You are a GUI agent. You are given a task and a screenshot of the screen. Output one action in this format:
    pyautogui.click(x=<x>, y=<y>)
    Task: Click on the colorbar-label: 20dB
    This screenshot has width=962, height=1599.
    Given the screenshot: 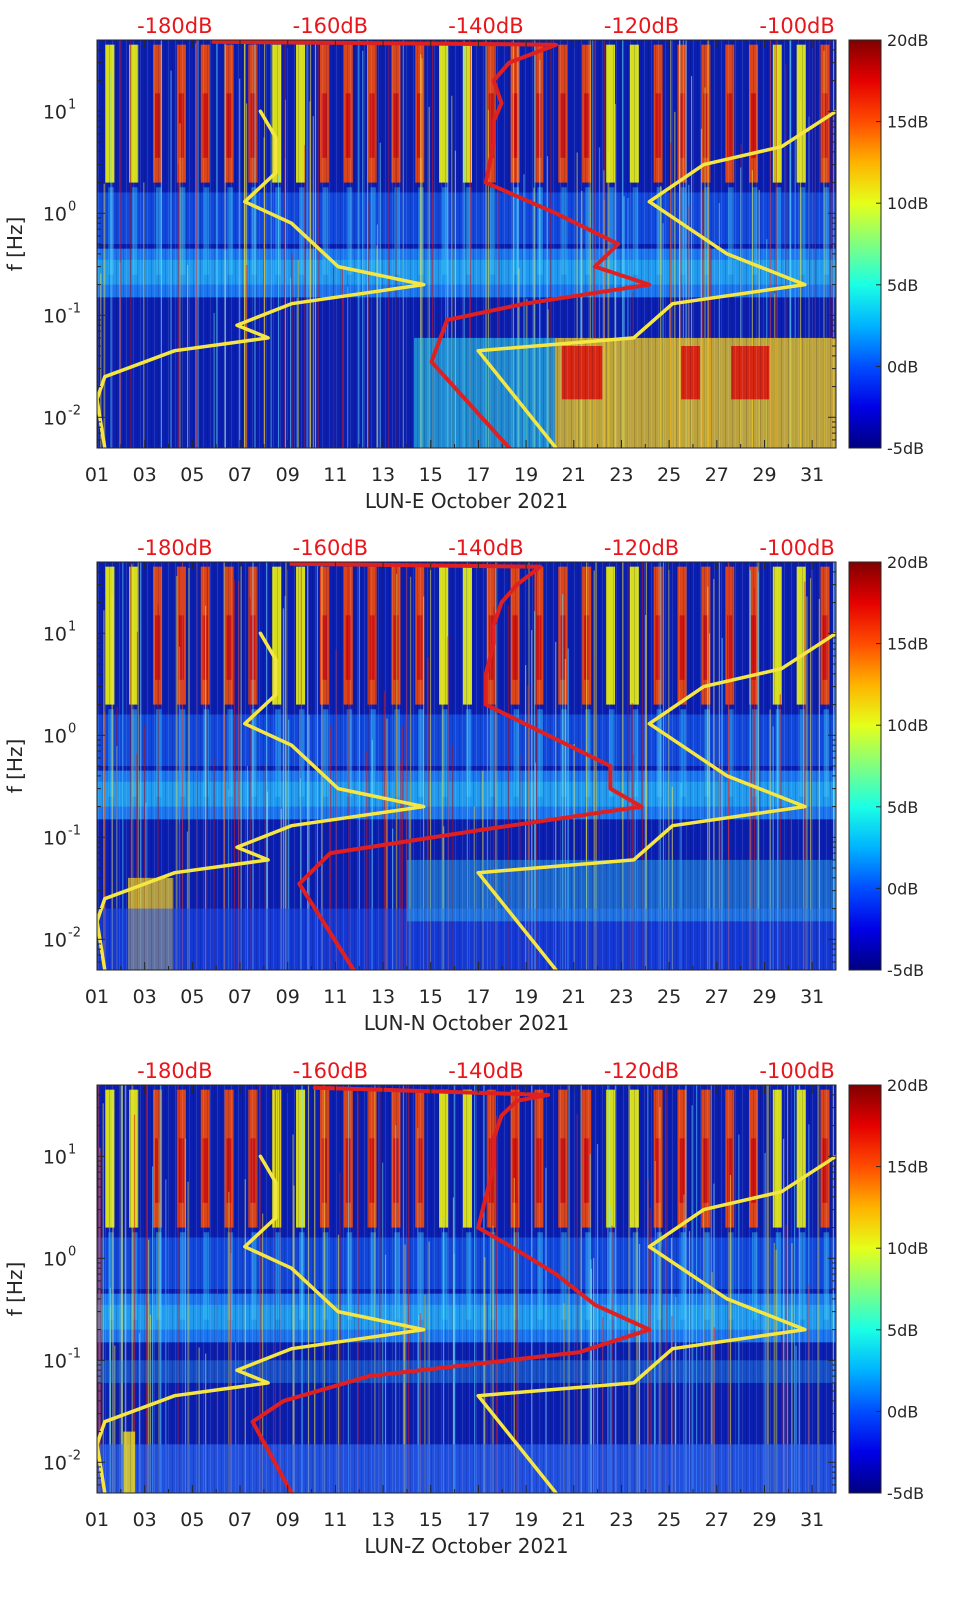 What is the action you would take?
    pyautogui.click(x=908, y=562)
    